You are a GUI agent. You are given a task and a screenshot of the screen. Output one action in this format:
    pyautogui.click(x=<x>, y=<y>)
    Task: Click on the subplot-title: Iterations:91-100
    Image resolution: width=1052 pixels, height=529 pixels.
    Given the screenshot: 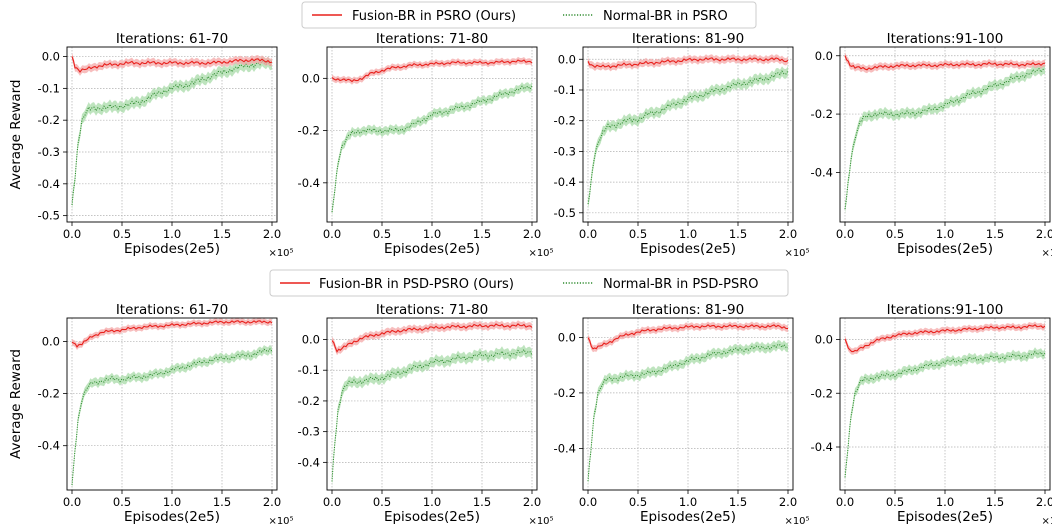 What is the action you would take?
    pyautogui.click(x=945, y=310)
    